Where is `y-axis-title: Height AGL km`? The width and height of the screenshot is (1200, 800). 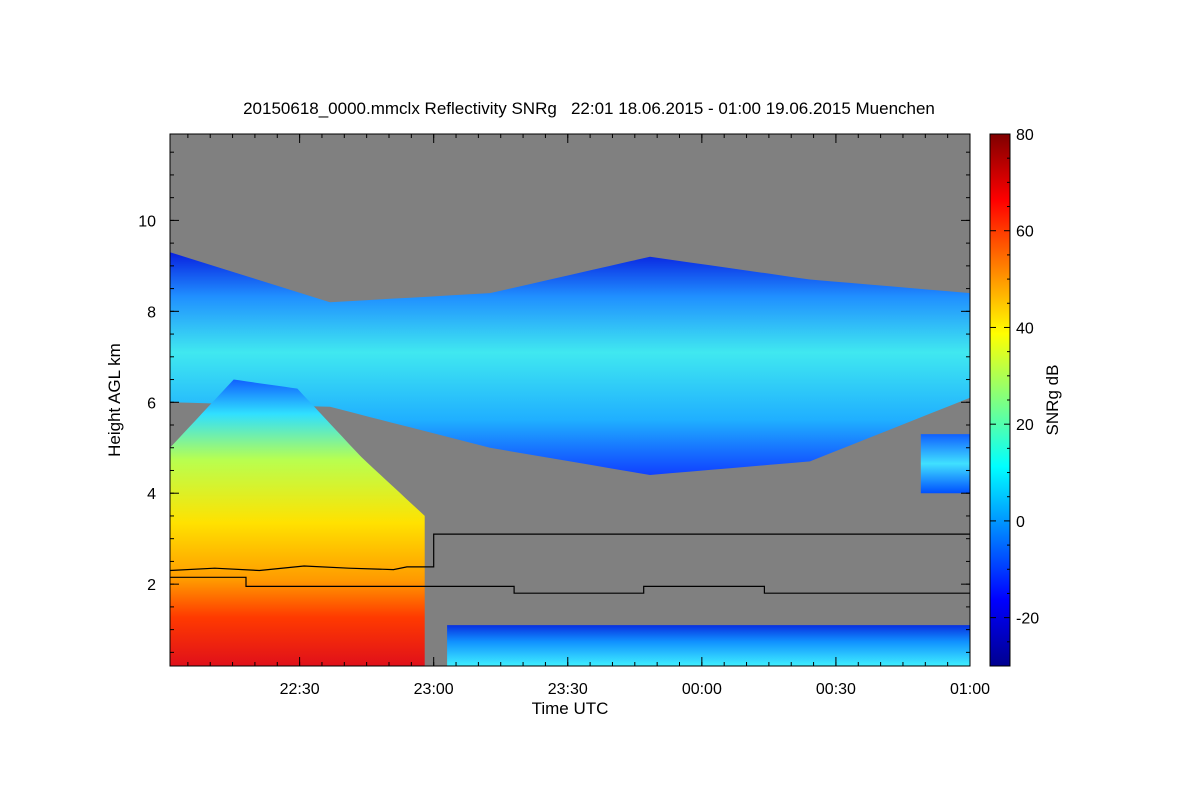 y-axis-title: Height AGL km is located at coordinates (114, 400).